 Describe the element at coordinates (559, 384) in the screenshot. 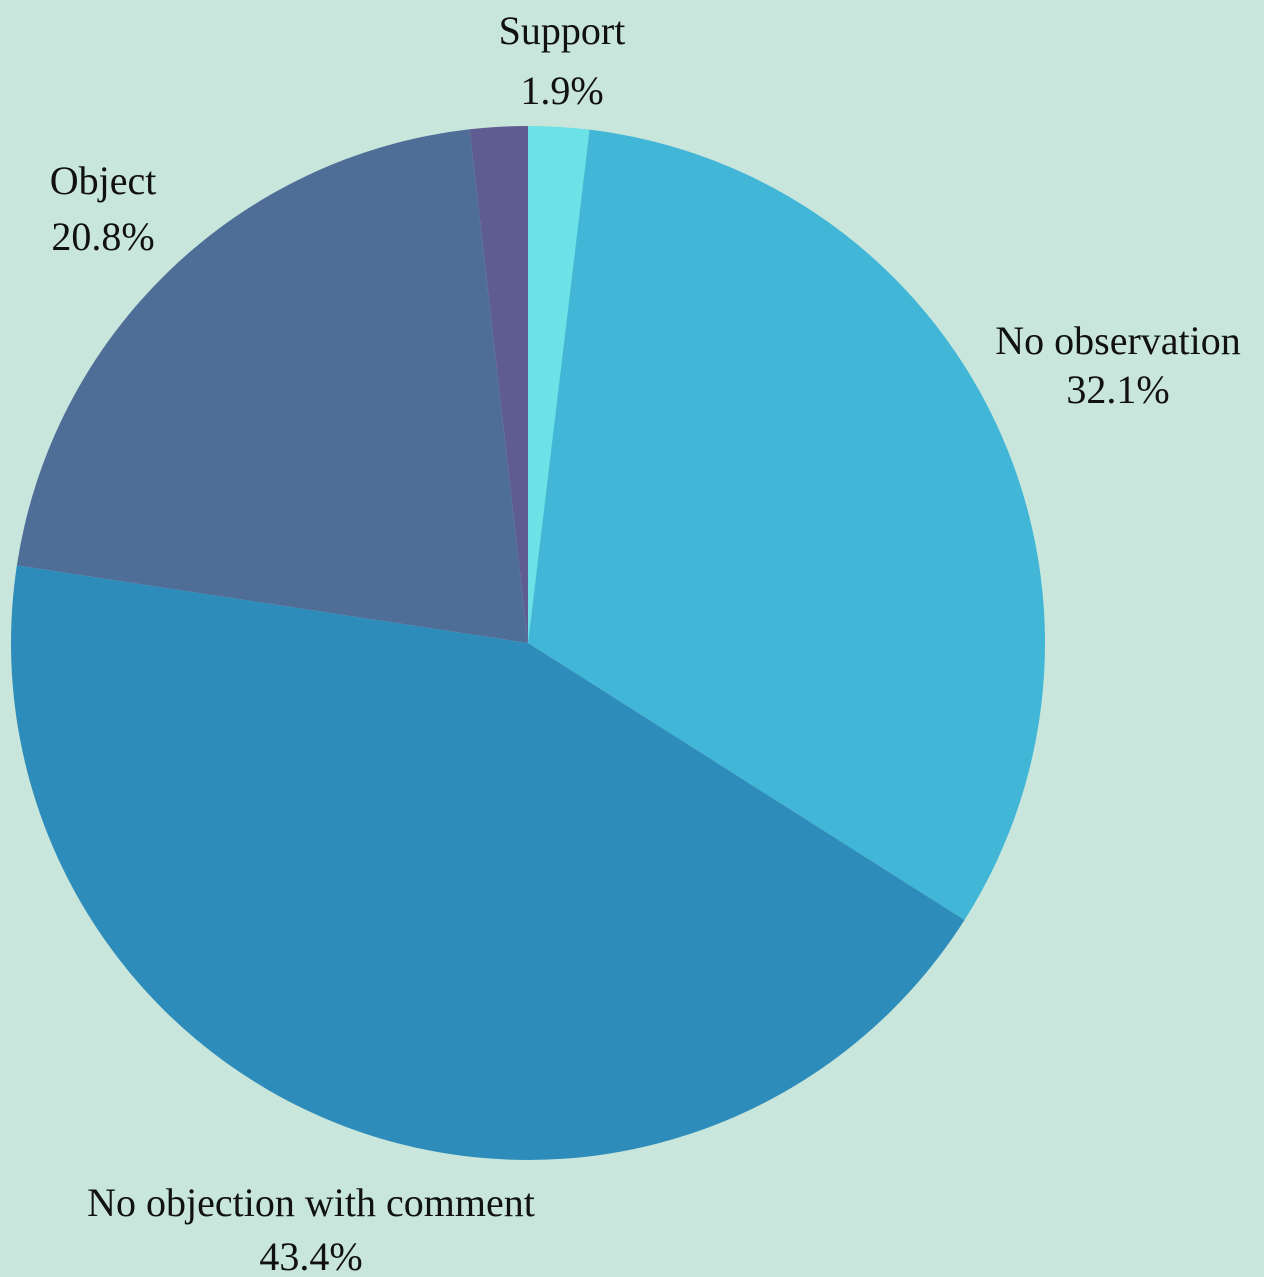

I see `pie-slice-support` at that location.